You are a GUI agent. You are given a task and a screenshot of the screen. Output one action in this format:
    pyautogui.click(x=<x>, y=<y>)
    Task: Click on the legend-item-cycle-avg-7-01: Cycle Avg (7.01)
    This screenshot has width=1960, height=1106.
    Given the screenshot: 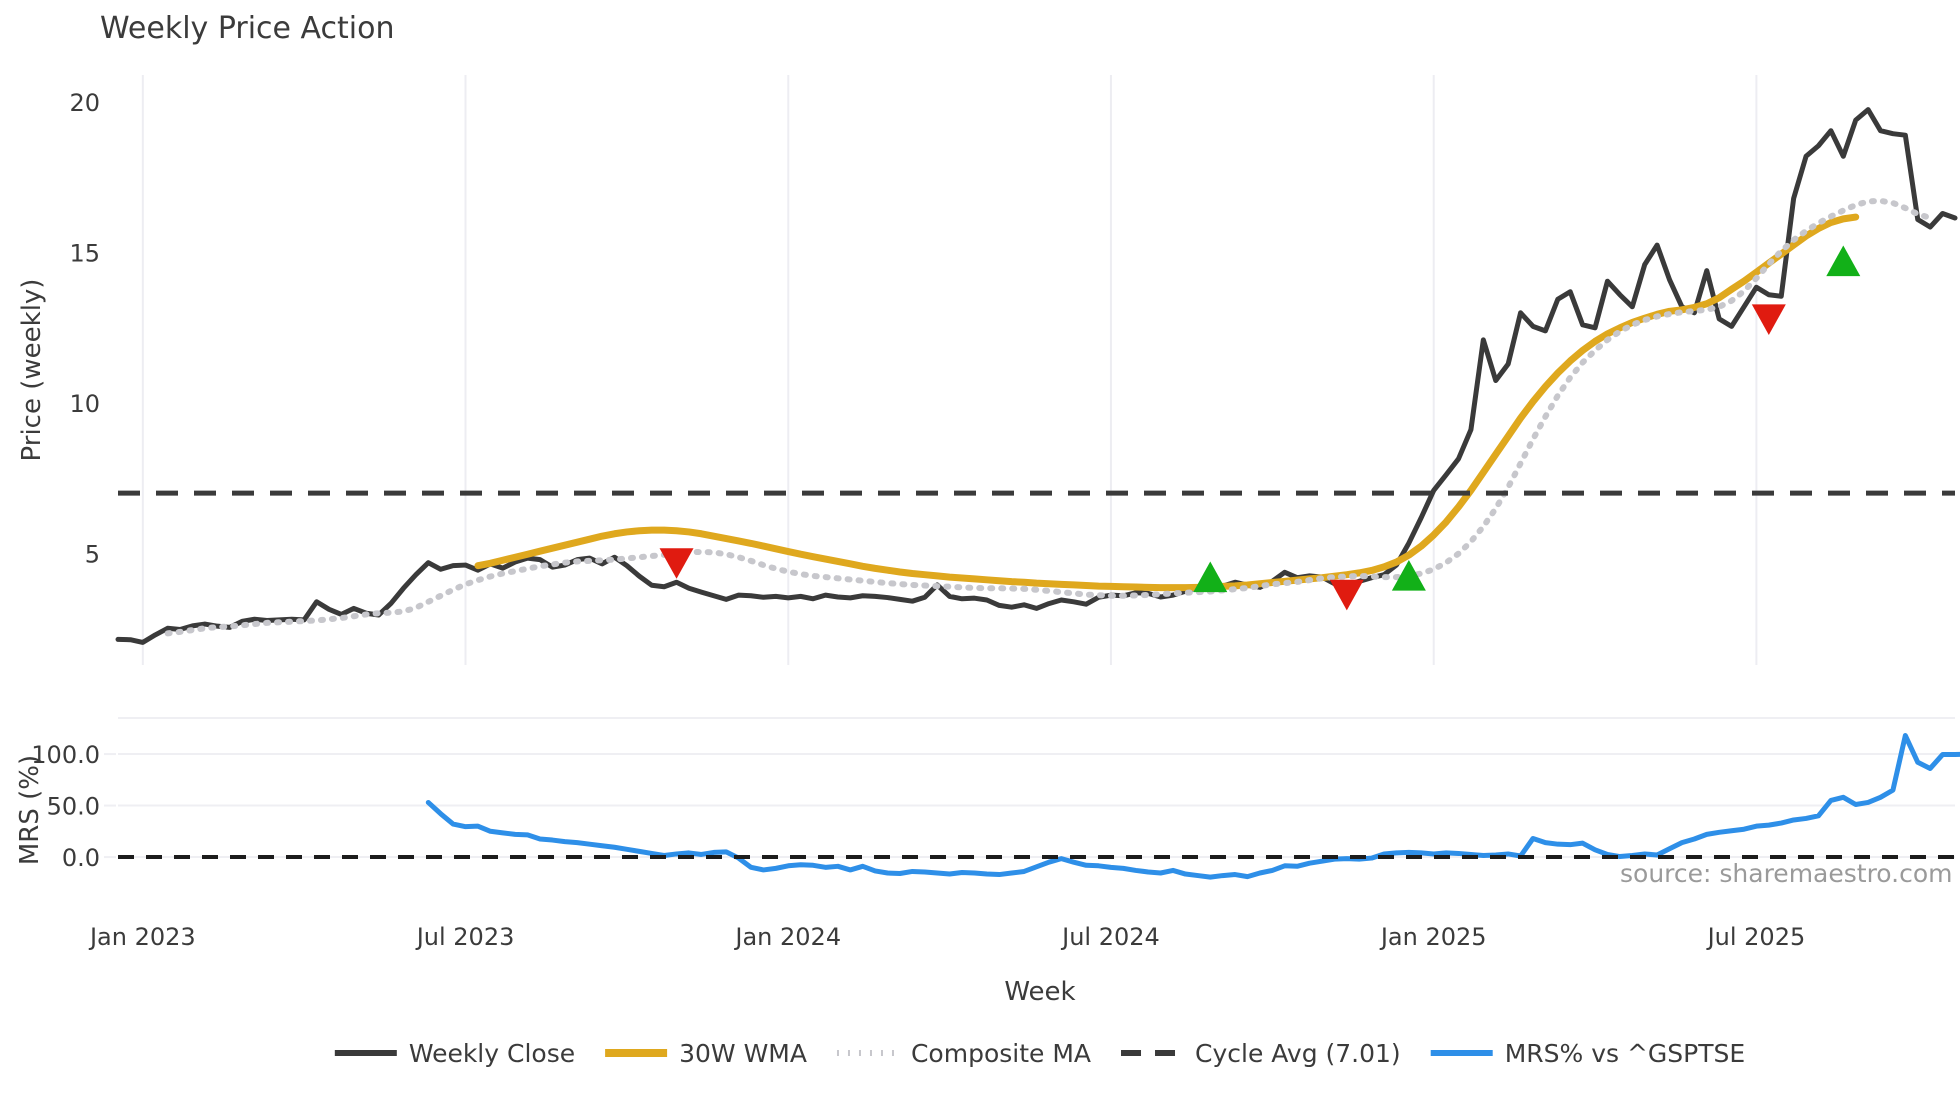 What is the action you would take?
    pyautogui.click(x=1261, y=1053)
    